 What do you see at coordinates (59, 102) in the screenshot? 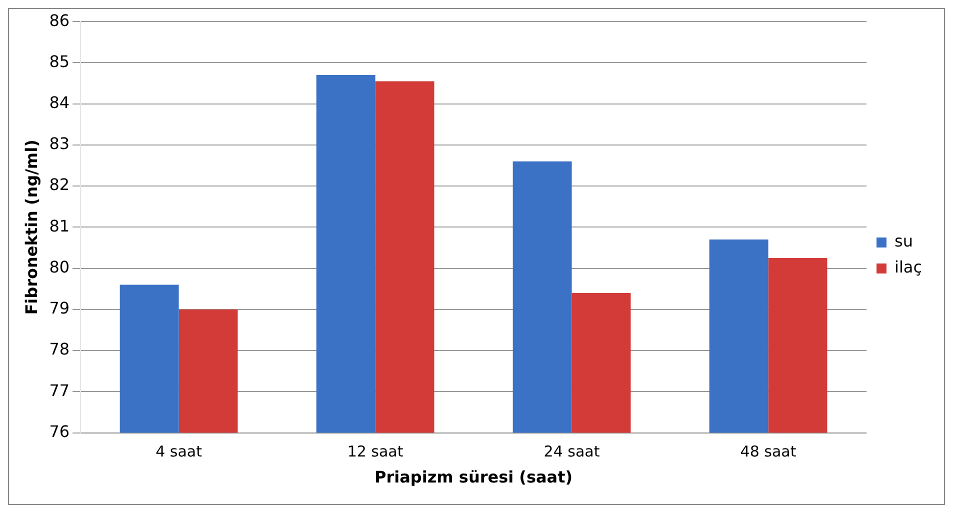
I see `y-tick-label: 84` at bounding box center [59, 102].